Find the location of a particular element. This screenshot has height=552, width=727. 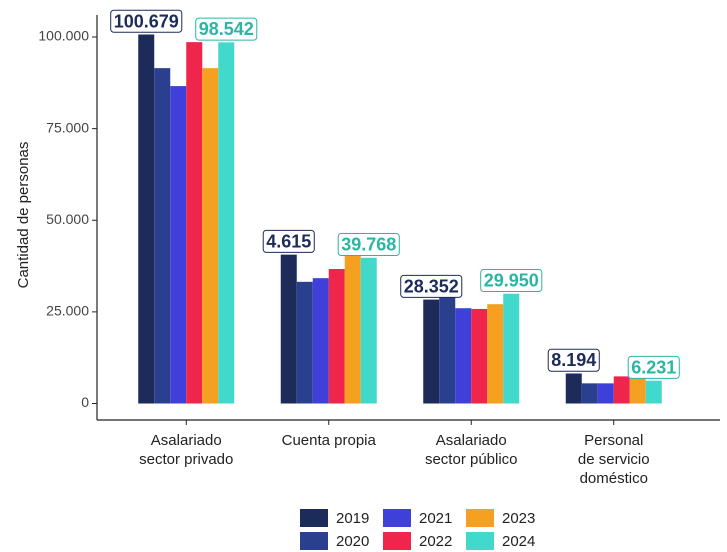

y-tick-label: 0 is located at coordinates (85, 402).